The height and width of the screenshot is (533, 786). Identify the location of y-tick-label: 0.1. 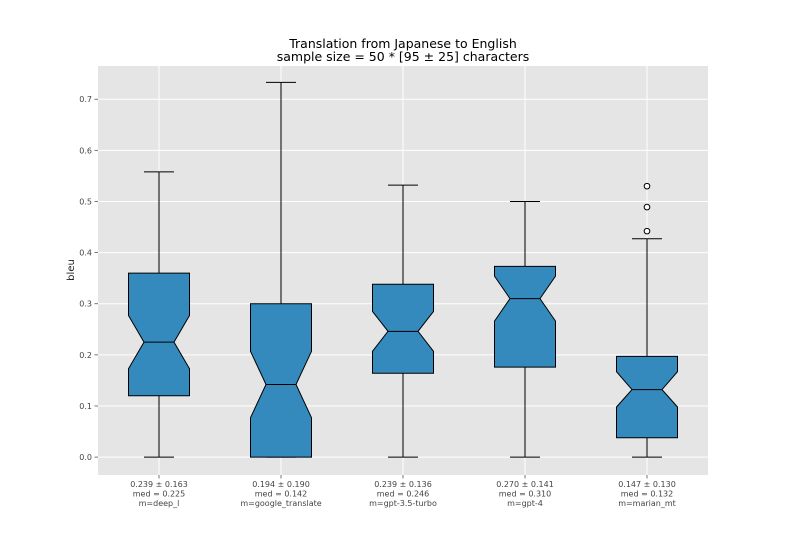
(85, 406).